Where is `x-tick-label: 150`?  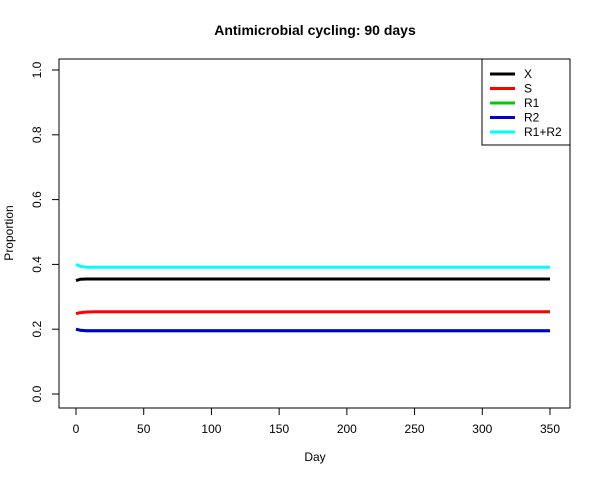
x-tick-label: 150 is located at coordinates (279, 429).